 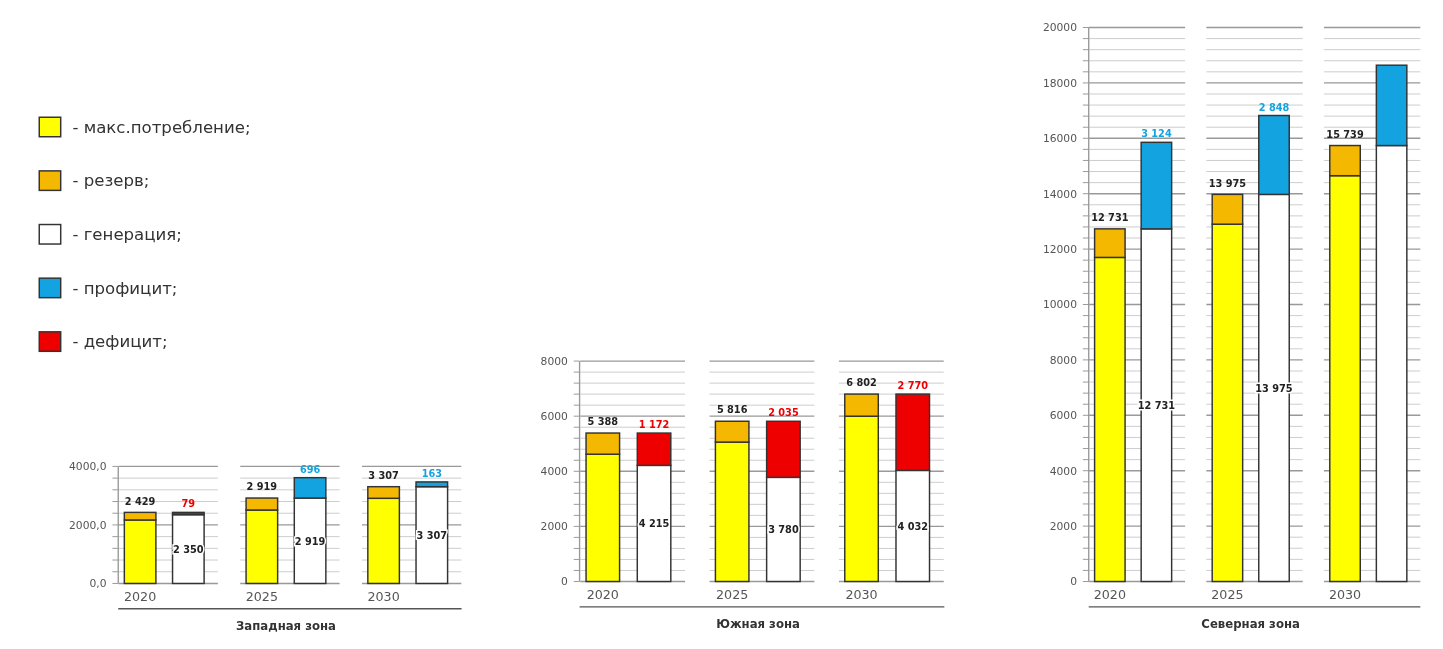 I want to click on y-tick-label: 0,0, so click(x=98, y=584).